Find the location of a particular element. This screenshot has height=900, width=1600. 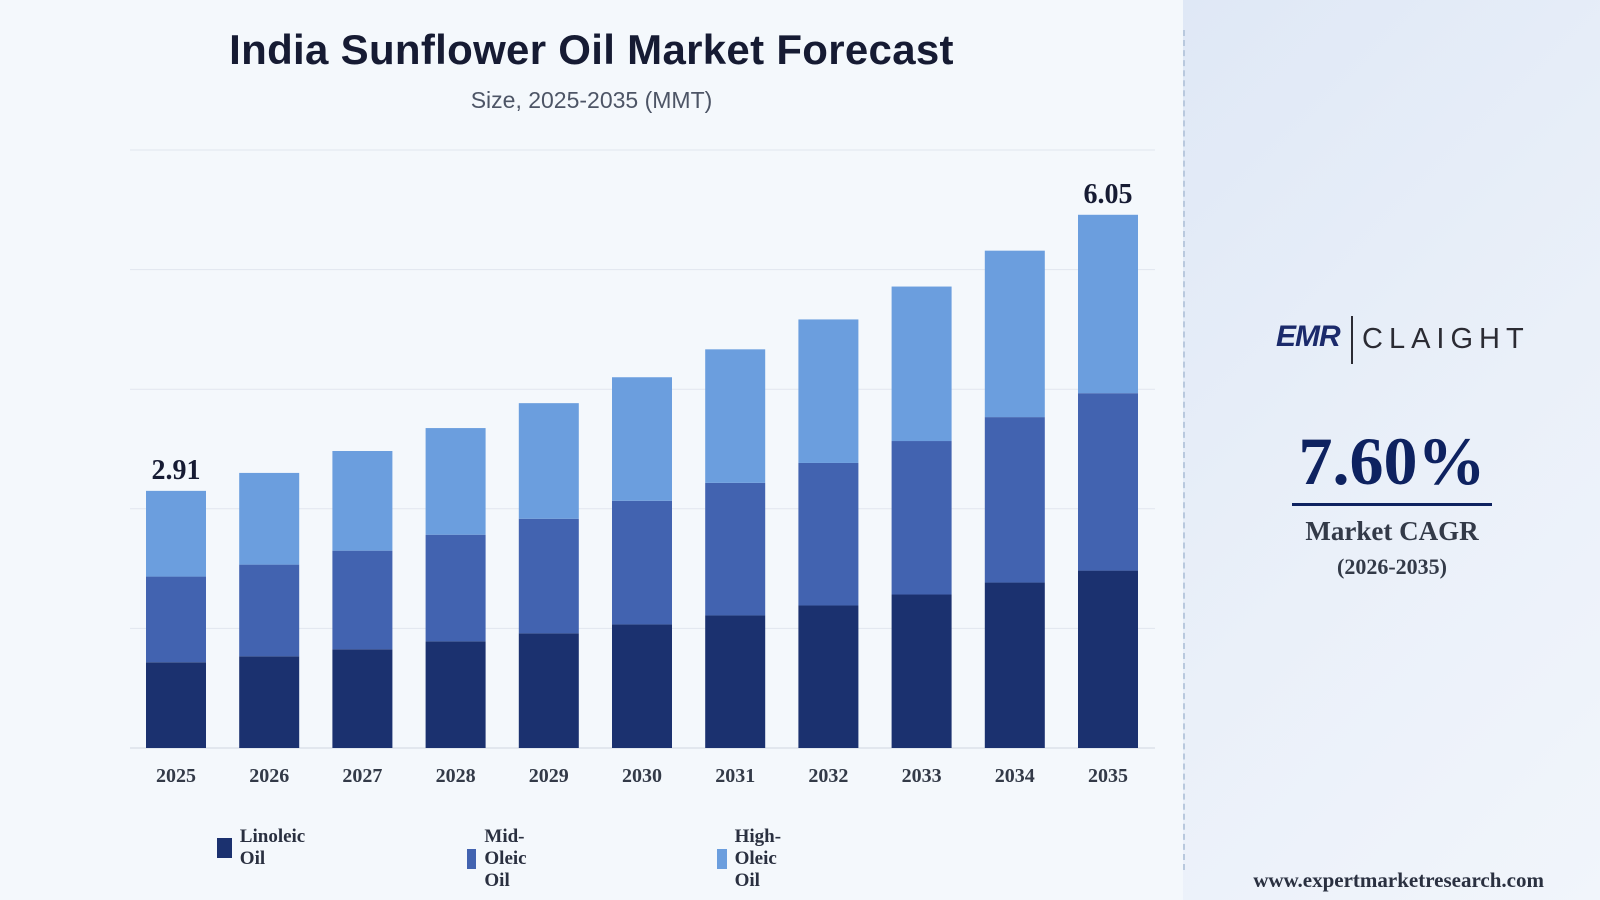

x-tick-label: 2032 is located at coordinates (828, 776).